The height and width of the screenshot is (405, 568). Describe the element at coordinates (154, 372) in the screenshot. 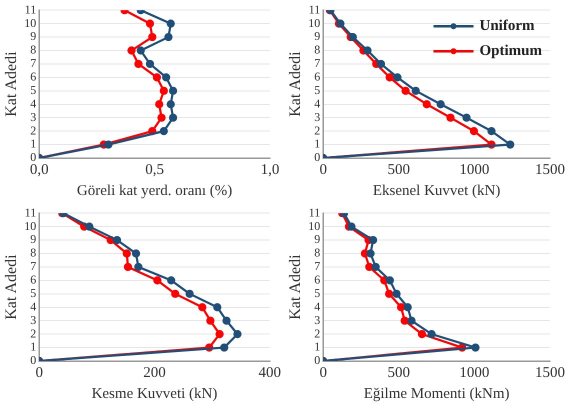

I see `x-tick-label: 200` at that location.